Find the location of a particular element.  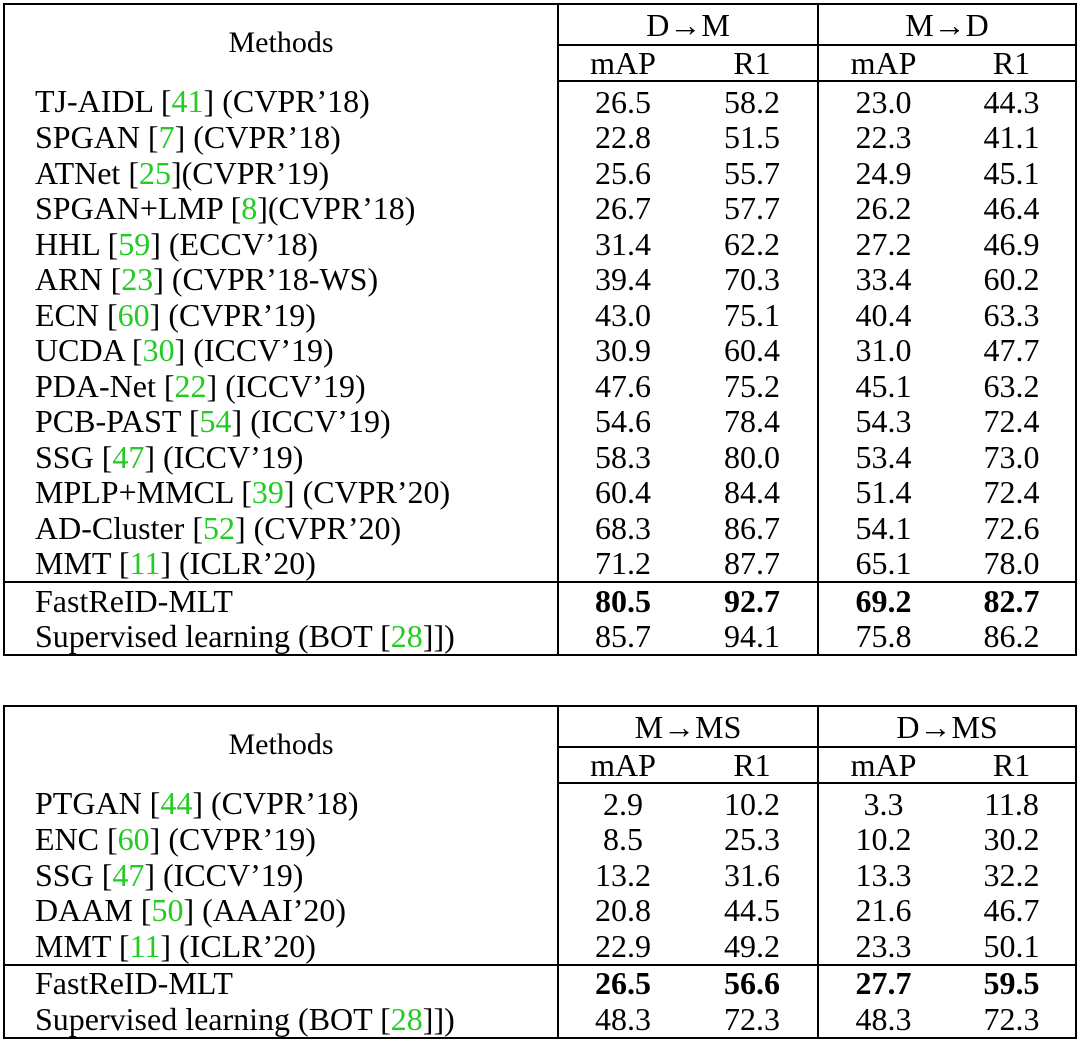

method-name: SPGAN is located at coordinates (91, 137).